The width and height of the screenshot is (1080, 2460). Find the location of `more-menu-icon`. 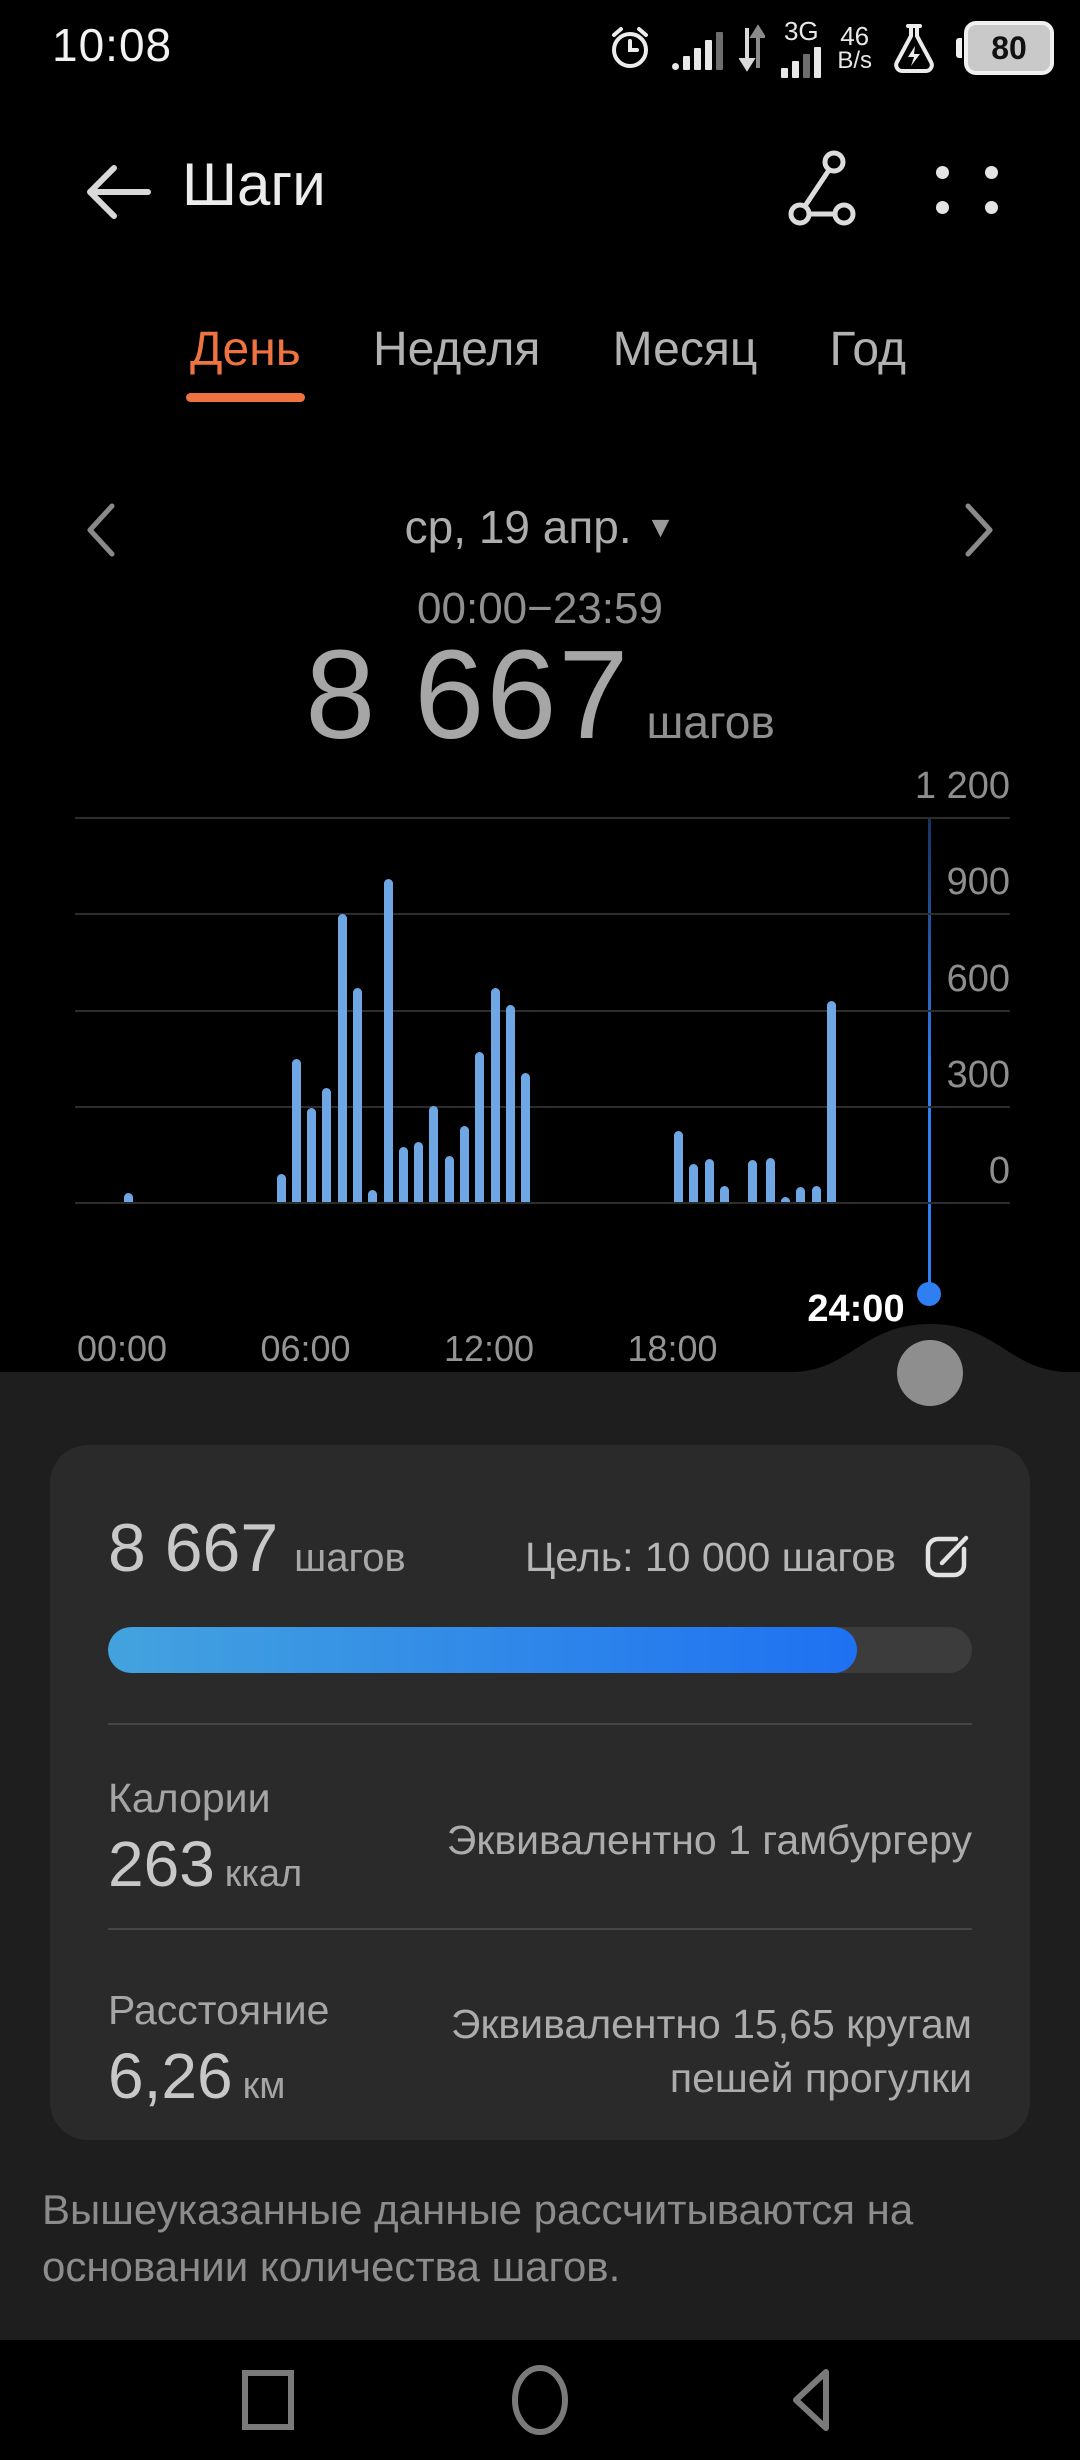

more-menu-icon is located at coordinates (974, 190).